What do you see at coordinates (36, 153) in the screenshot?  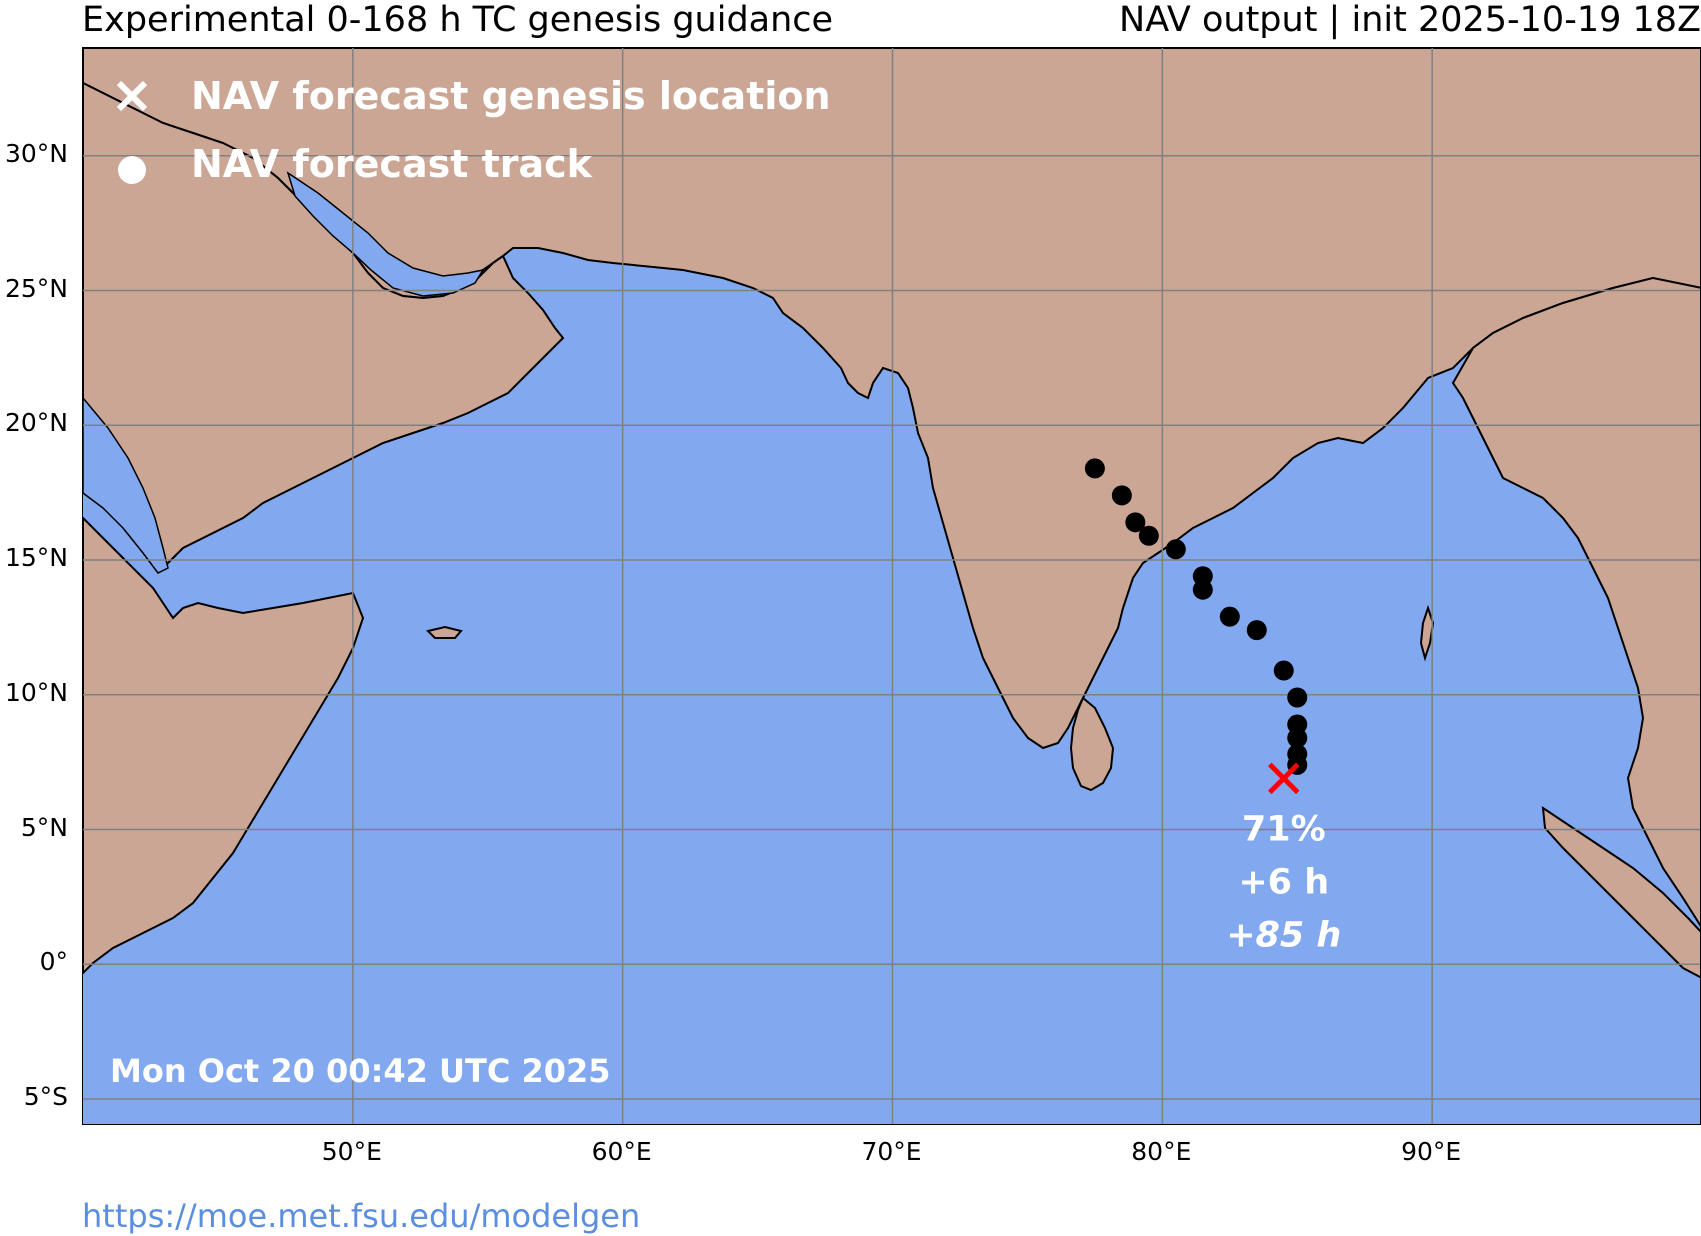 I see `lat-tick-label: 30°N` at bounding box center [36, 153].